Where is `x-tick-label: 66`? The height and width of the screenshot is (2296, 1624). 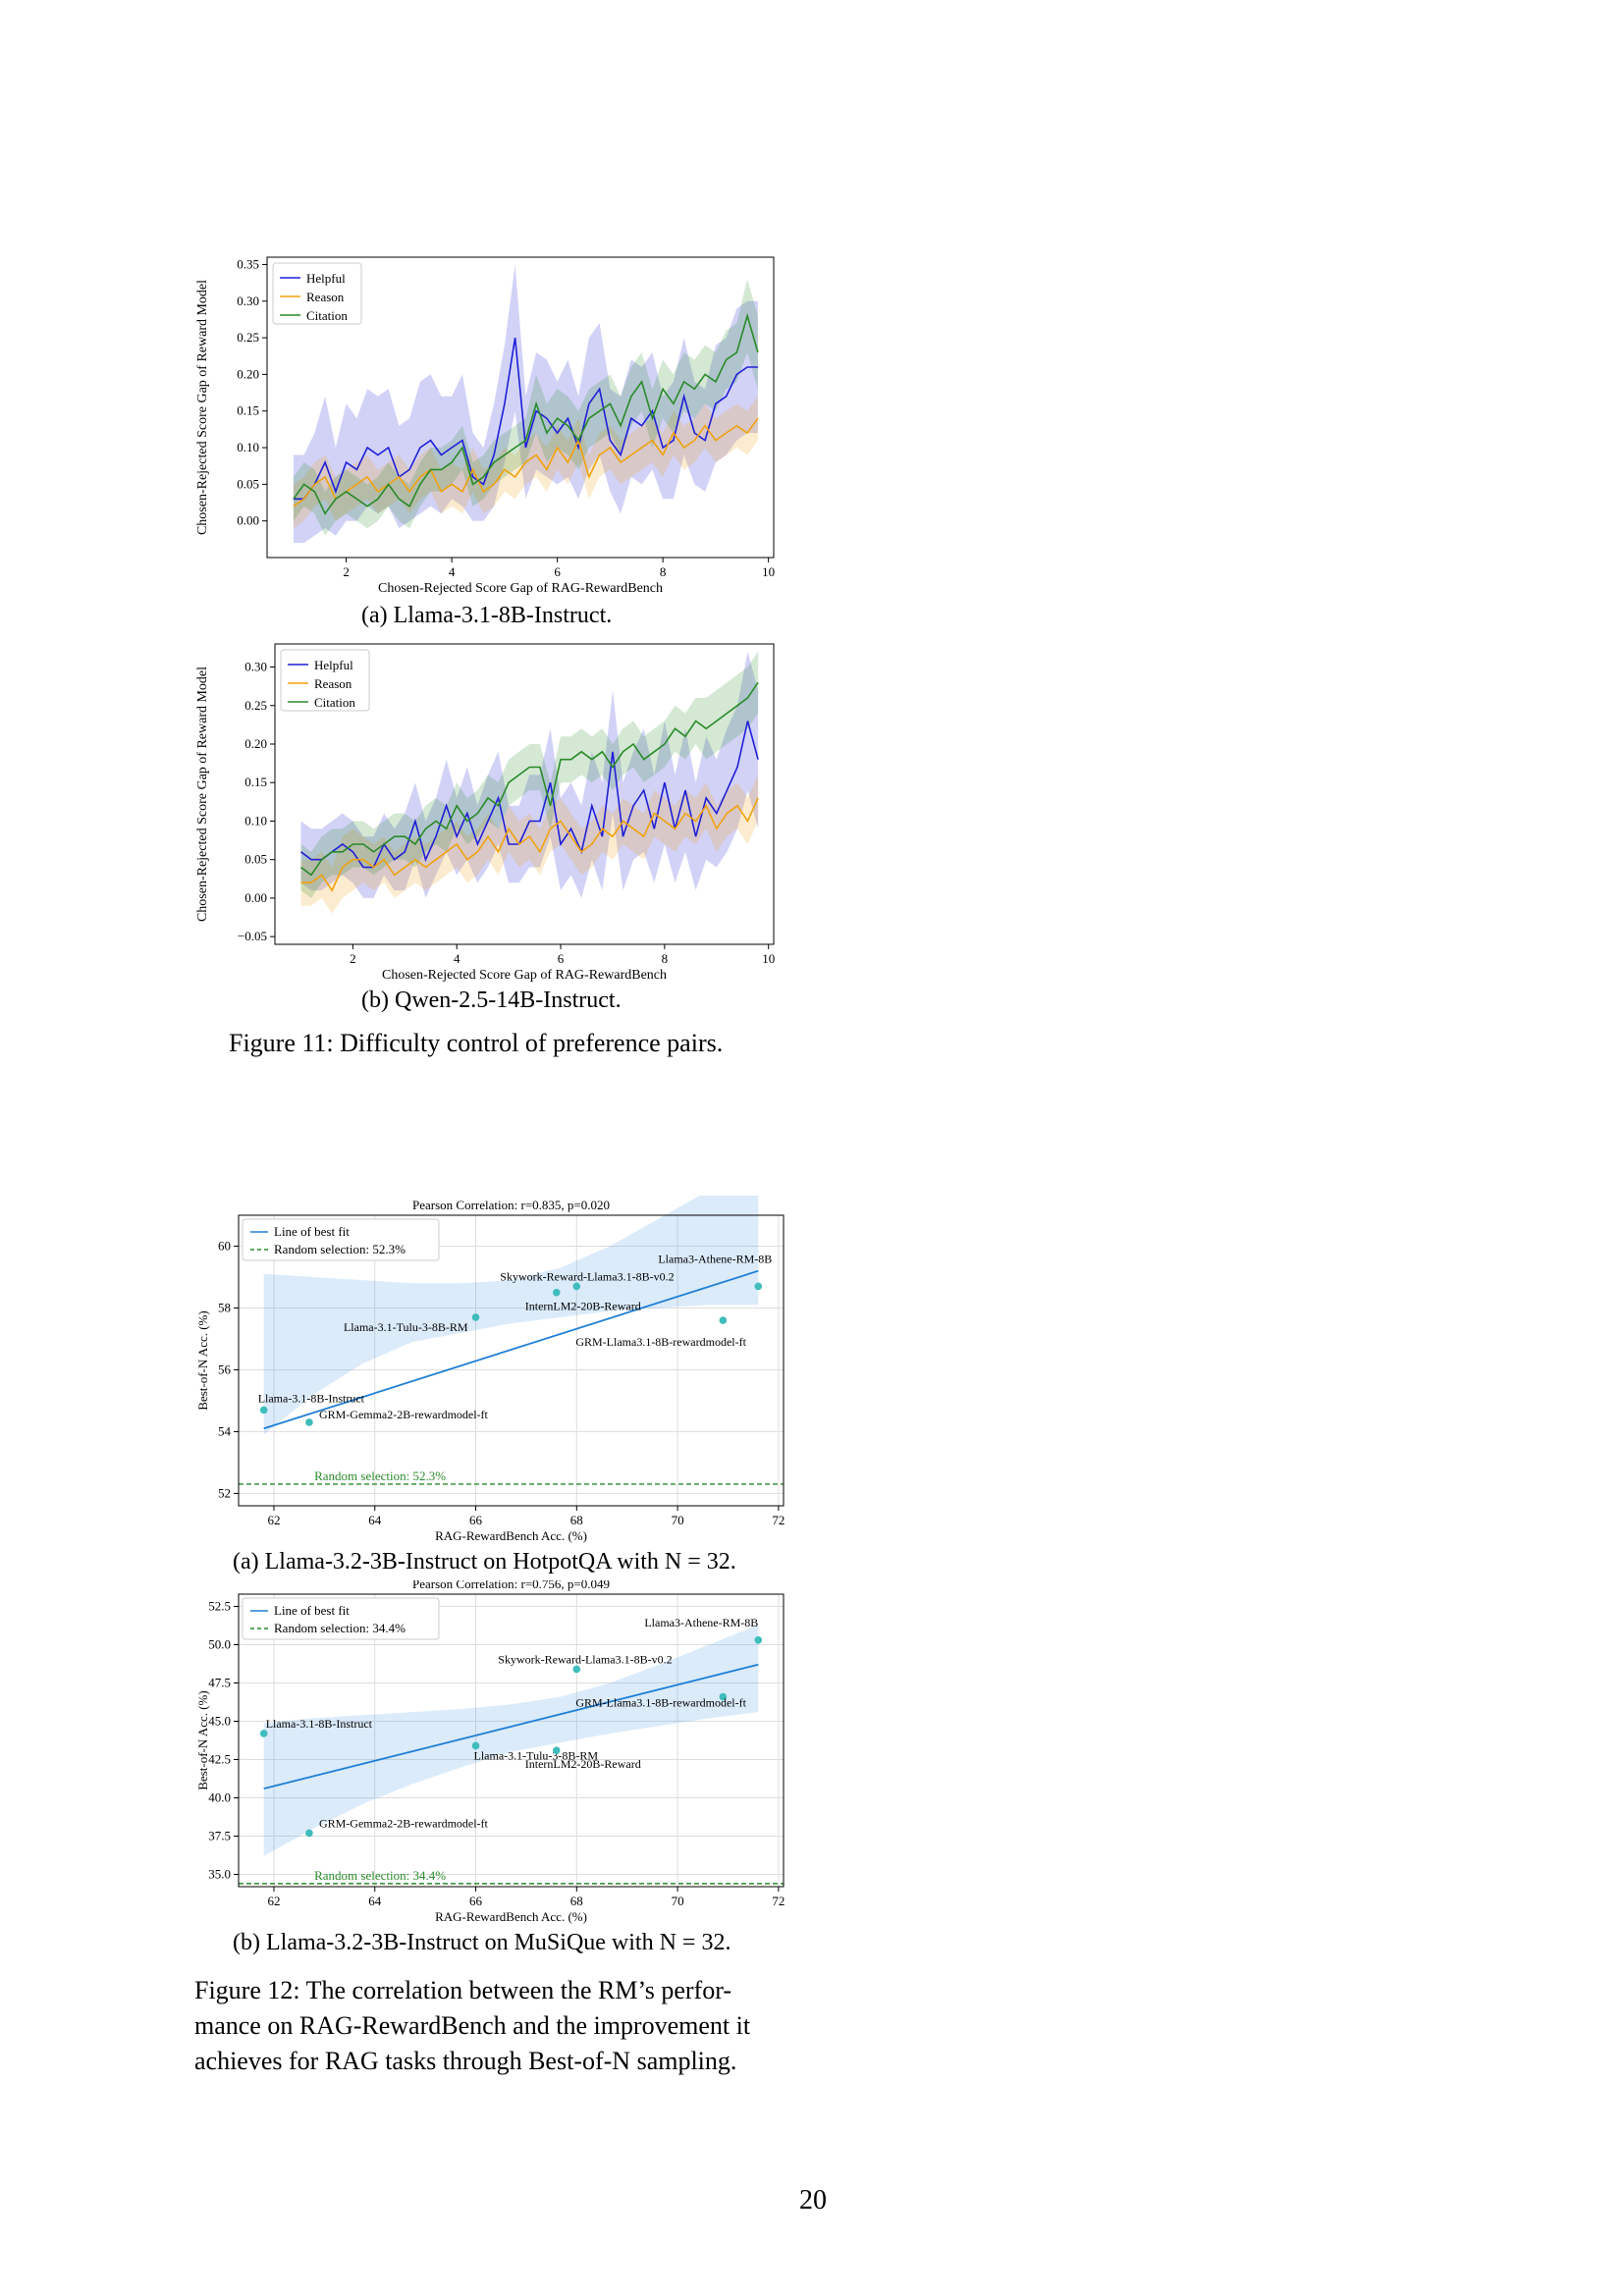
x-tick-label: 66 is located at coordinates (476, 1520).